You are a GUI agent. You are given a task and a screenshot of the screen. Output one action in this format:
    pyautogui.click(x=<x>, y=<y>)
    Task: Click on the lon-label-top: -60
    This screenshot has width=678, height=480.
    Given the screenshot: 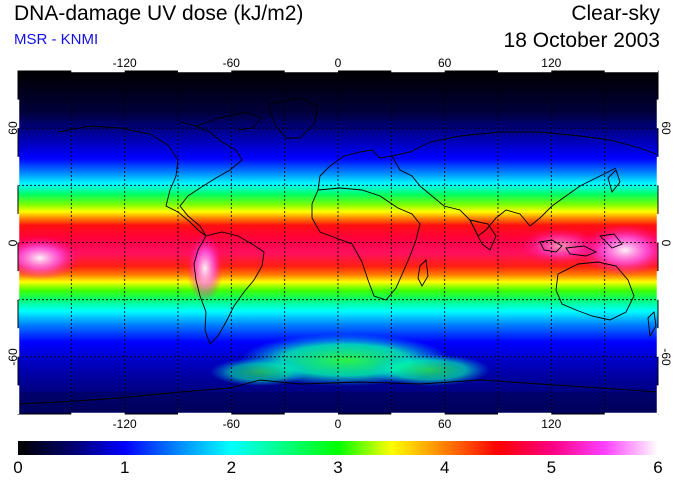 What is the action you would take?
    pyautogui.click(x=231, y=63)
    